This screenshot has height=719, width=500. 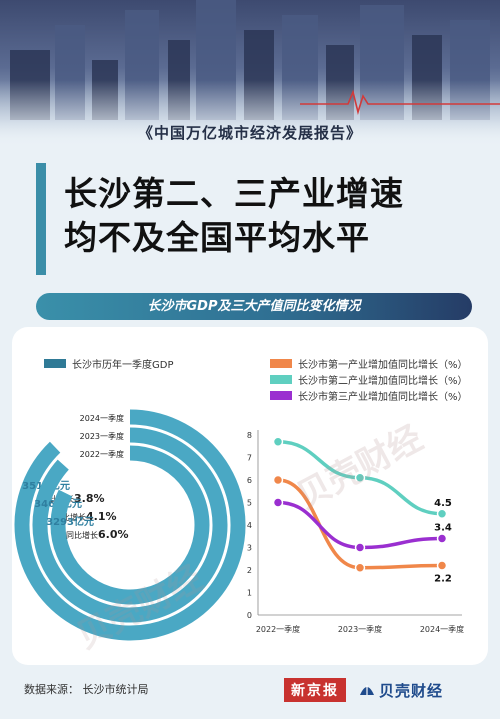 What do you see at coordinates (281, 379) in the screenshot?
I see `secondary-legend-swatch` at bounding box center [281, 379].